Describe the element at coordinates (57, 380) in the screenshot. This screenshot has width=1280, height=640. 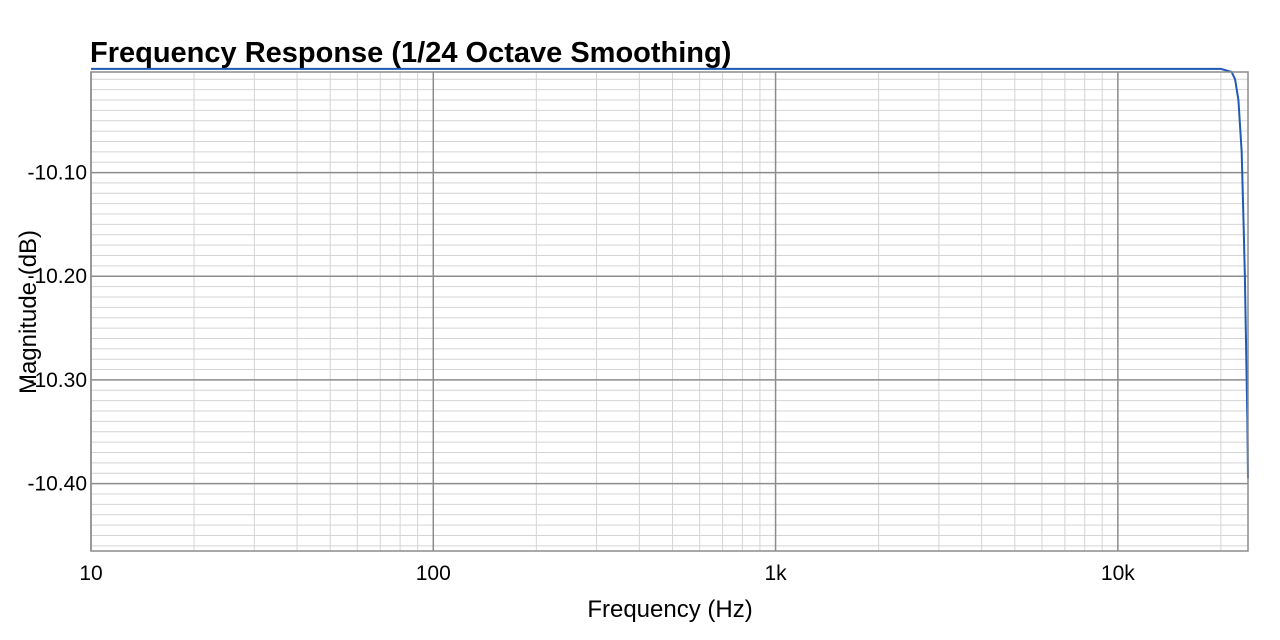
I see `y-tick-label: -10.30` at that location.